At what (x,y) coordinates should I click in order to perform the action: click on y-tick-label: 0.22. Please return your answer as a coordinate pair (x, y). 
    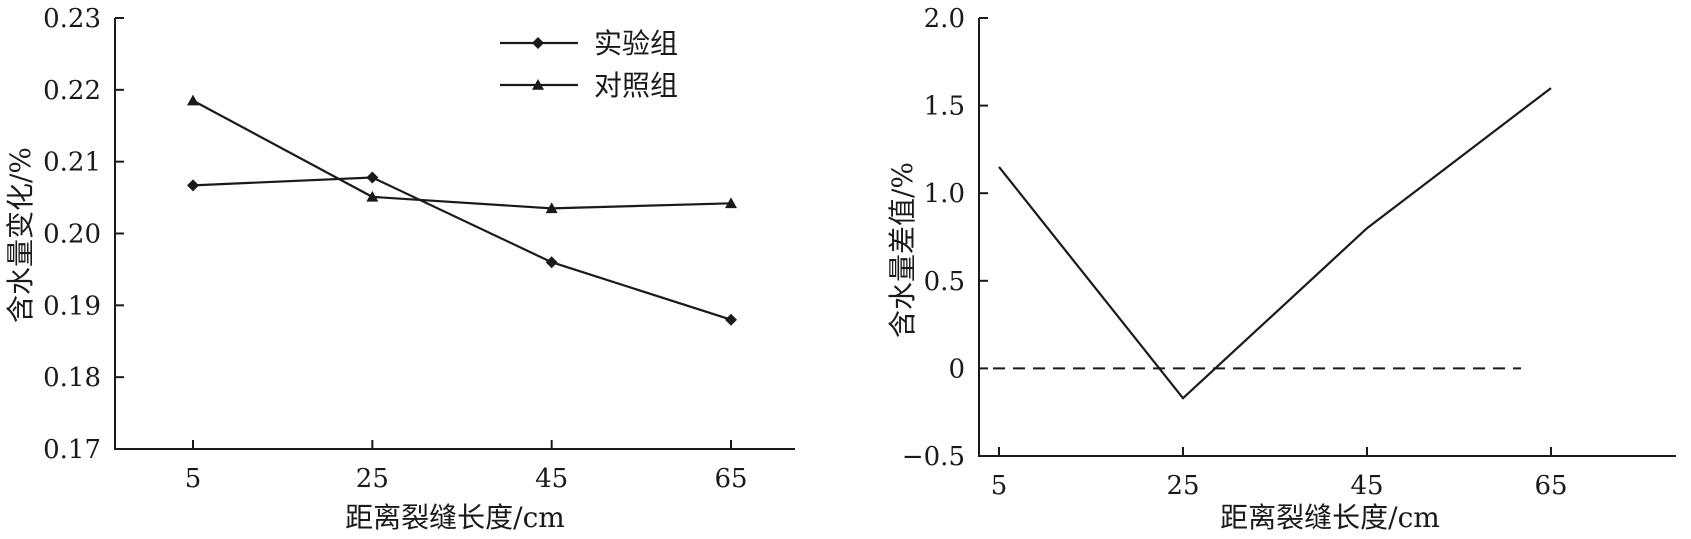
    Looking at the image, I should click on (72, 91).